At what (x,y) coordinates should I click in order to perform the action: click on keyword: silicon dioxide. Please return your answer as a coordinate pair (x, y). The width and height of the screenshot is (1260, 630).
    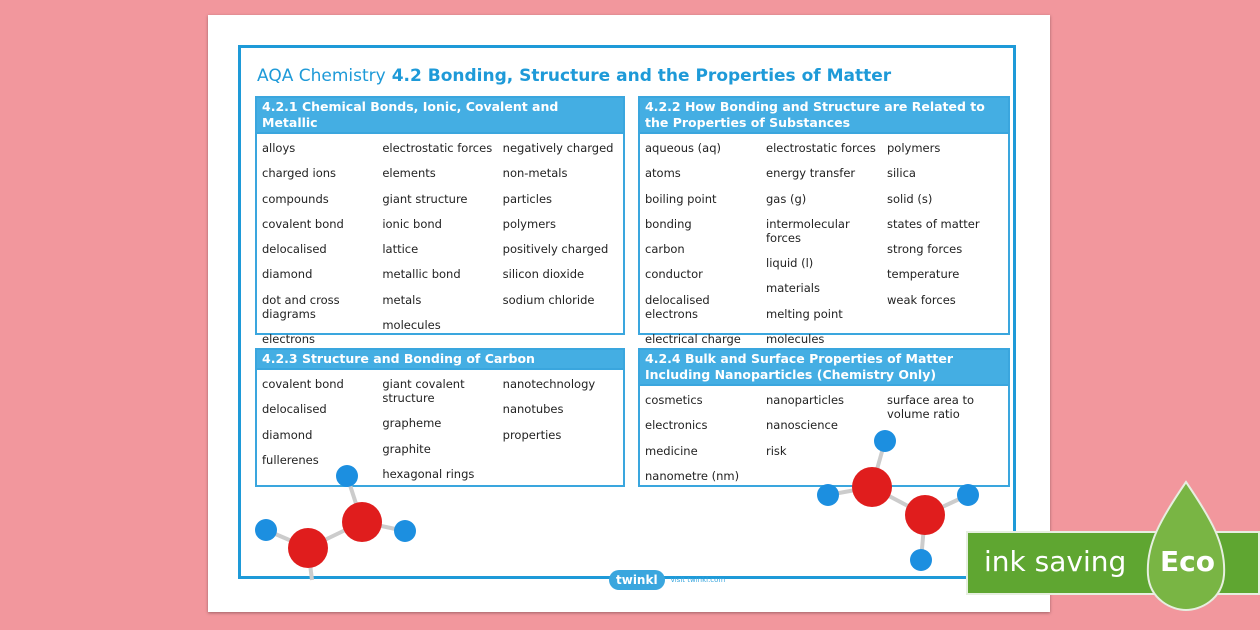
    Looking at the image, I should click on (543, 274).